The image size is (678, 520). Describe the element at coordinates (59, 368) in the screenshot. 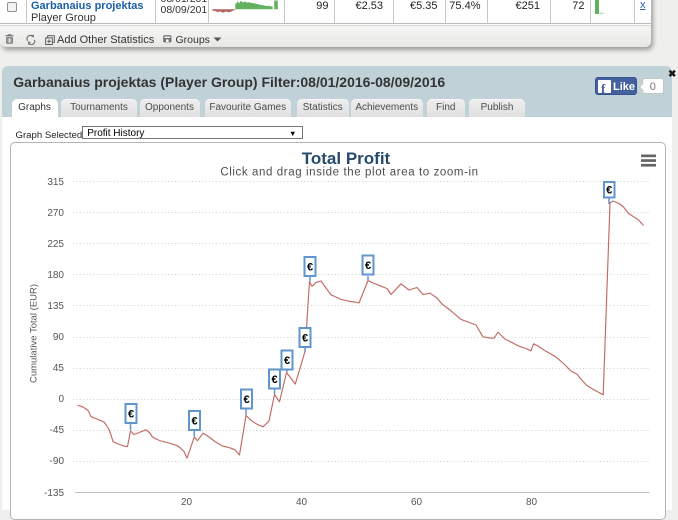

I see `svg-text: 45` at that location.